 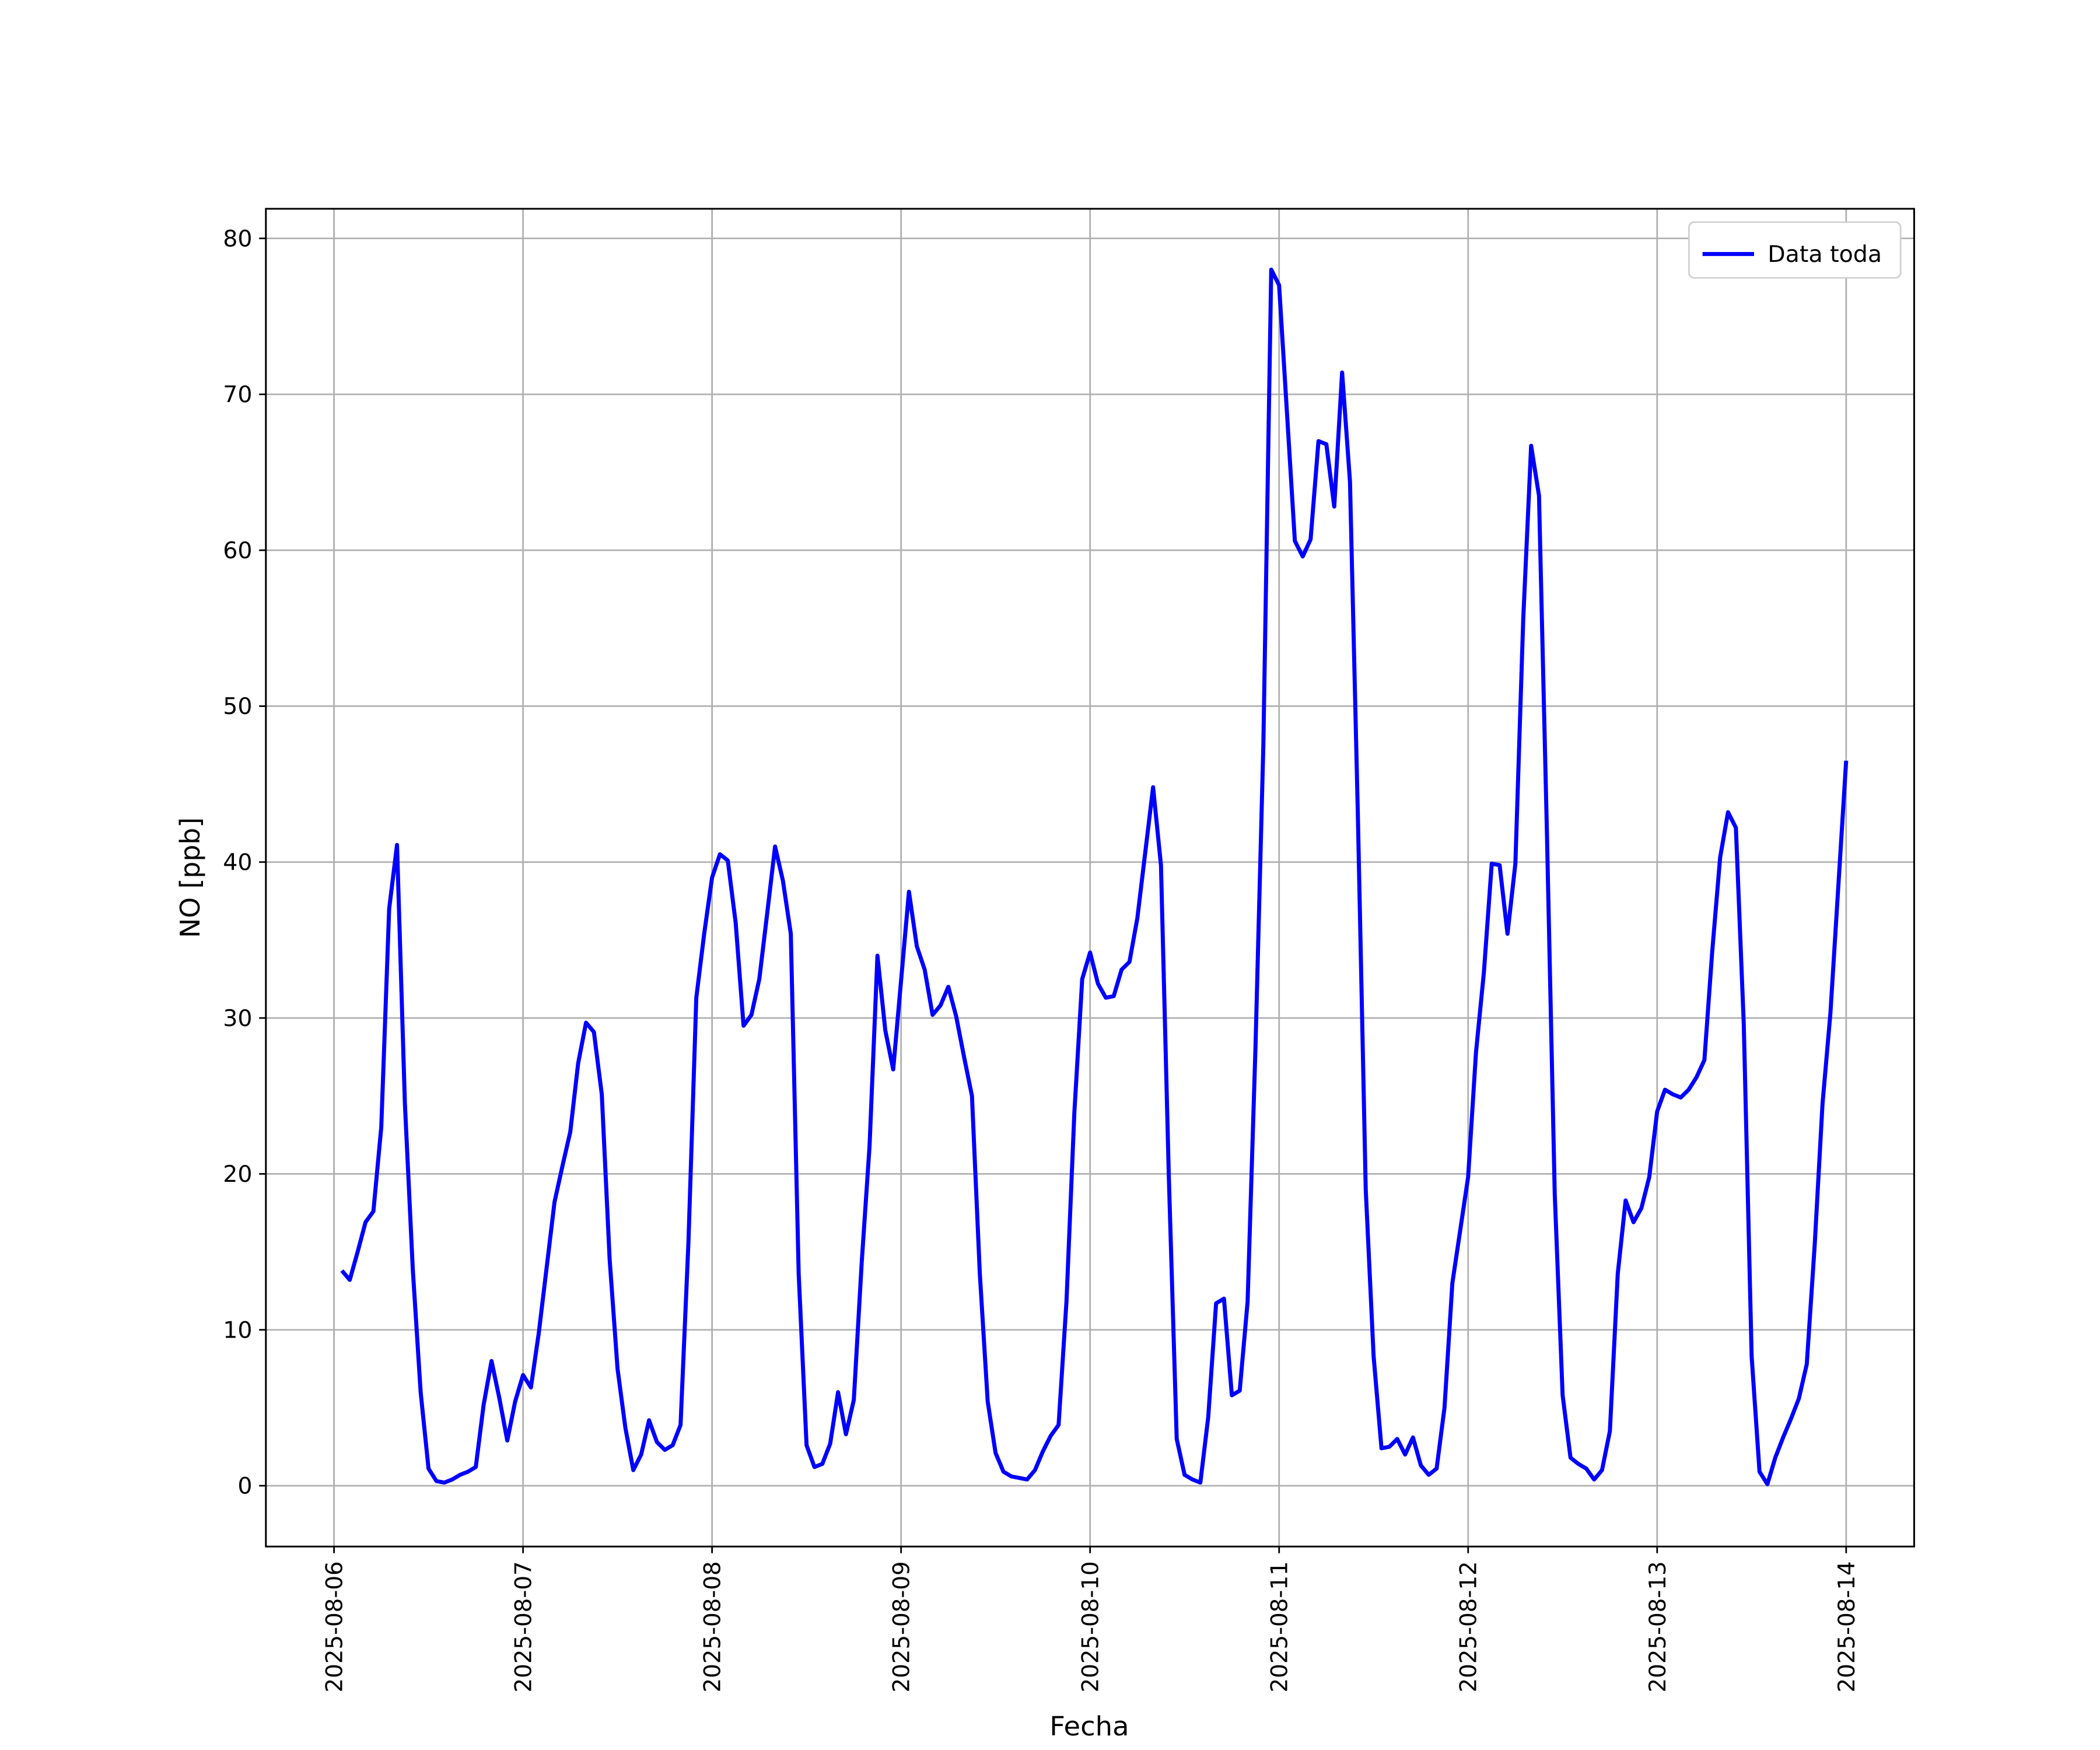 What do you see at coordinates (901, 1626) in the screenshot?
I see `x-tick-label: 2025-08-09` at bounding box center [901, 1626].